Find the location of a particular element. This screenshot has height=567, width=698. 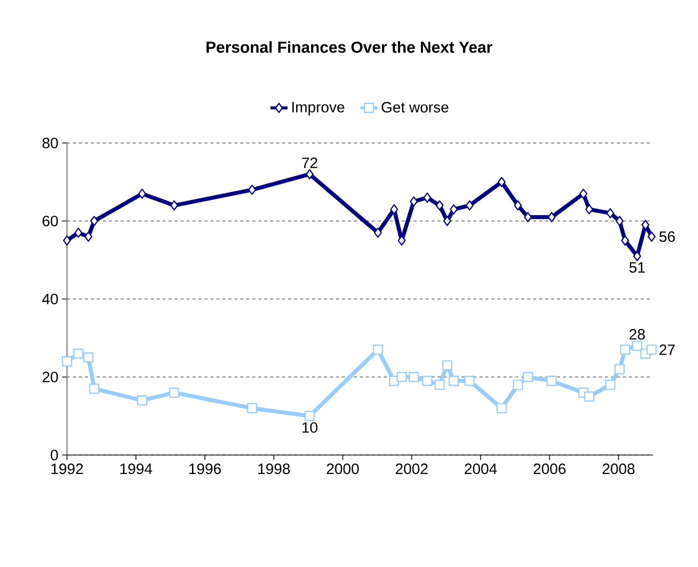

annotation: 10 is located at coordinates (310, 427).